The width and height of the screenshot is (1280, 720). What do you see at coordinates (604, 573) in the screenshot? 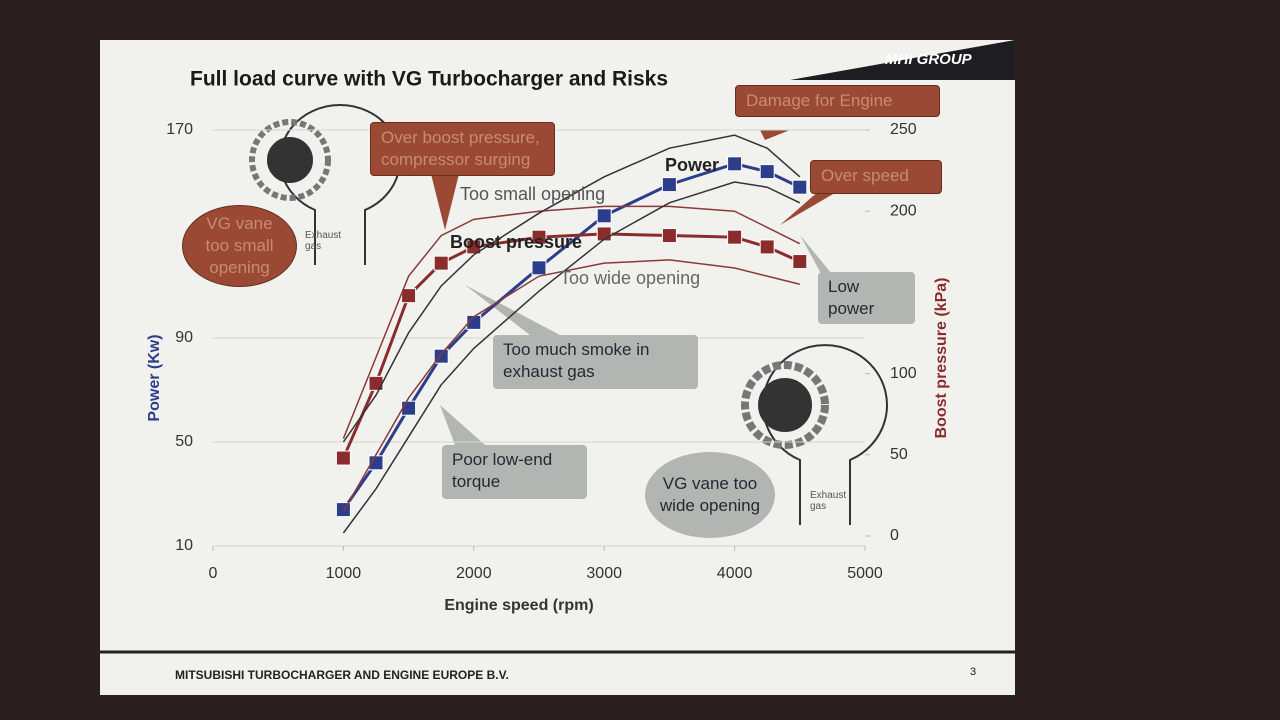
I see `x-tick-label: 3000` at bounding box center [604, 573].